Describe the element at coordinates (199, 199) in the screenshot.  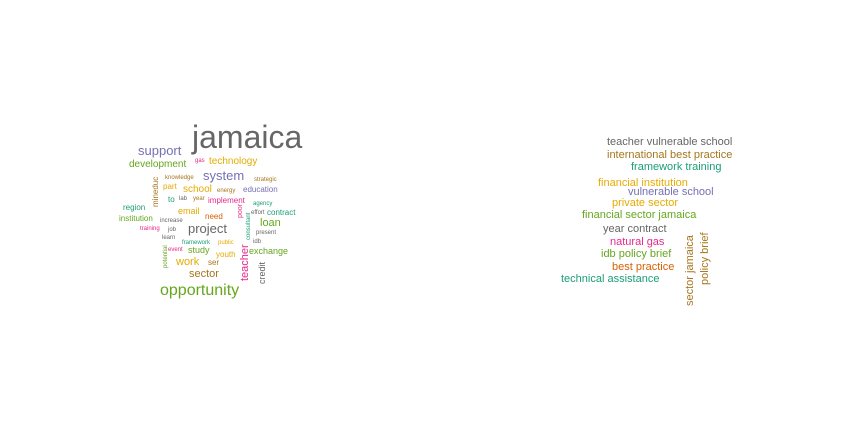
I see `cloud-word: year` at that location.